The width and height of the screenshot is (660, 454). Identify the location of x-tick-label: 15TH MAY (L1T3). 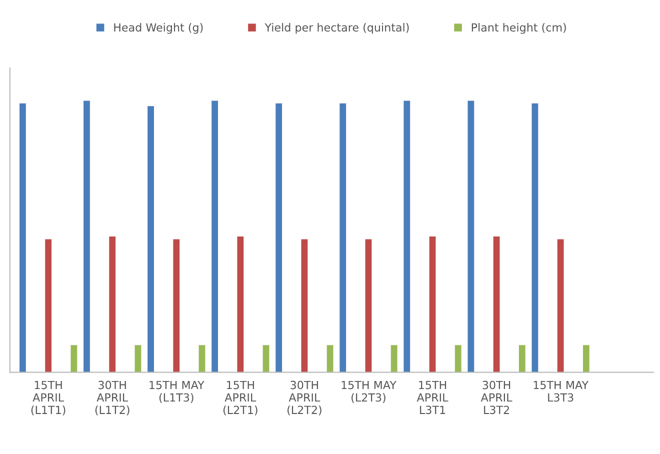
(177, 391).